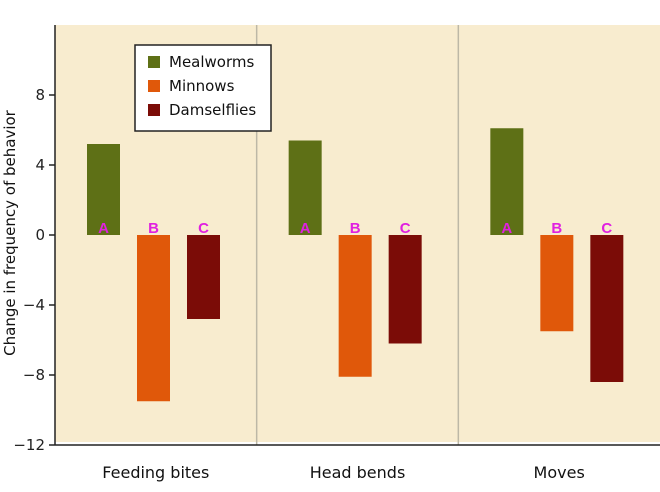  Describe the element at coordinates (607, 308) in the screenshot. I see `bar-damselflies-moves` at that location.